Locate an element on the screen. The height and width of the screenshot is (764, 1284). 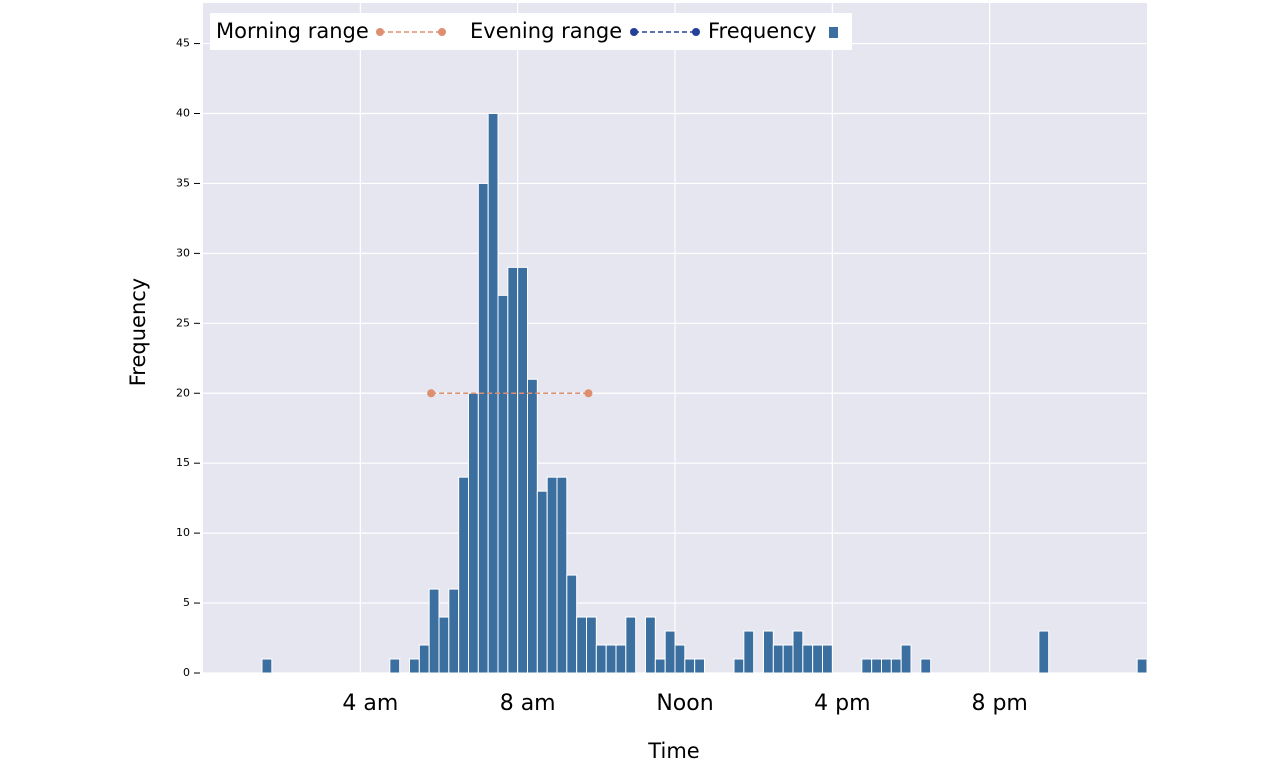
y-tick-label: 20 is located at coordinates (183, 392).